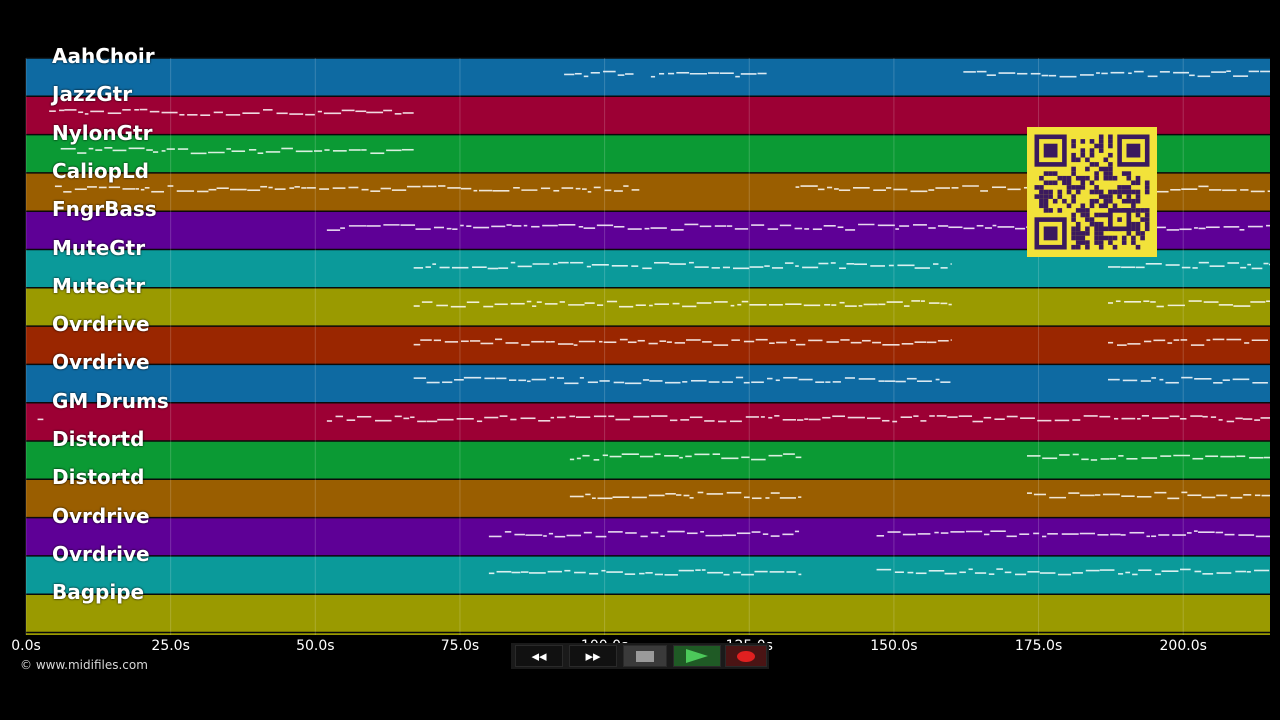 The image size is (1280, 720). I want to click on track-label: JazzGtr, so click(92, 94).